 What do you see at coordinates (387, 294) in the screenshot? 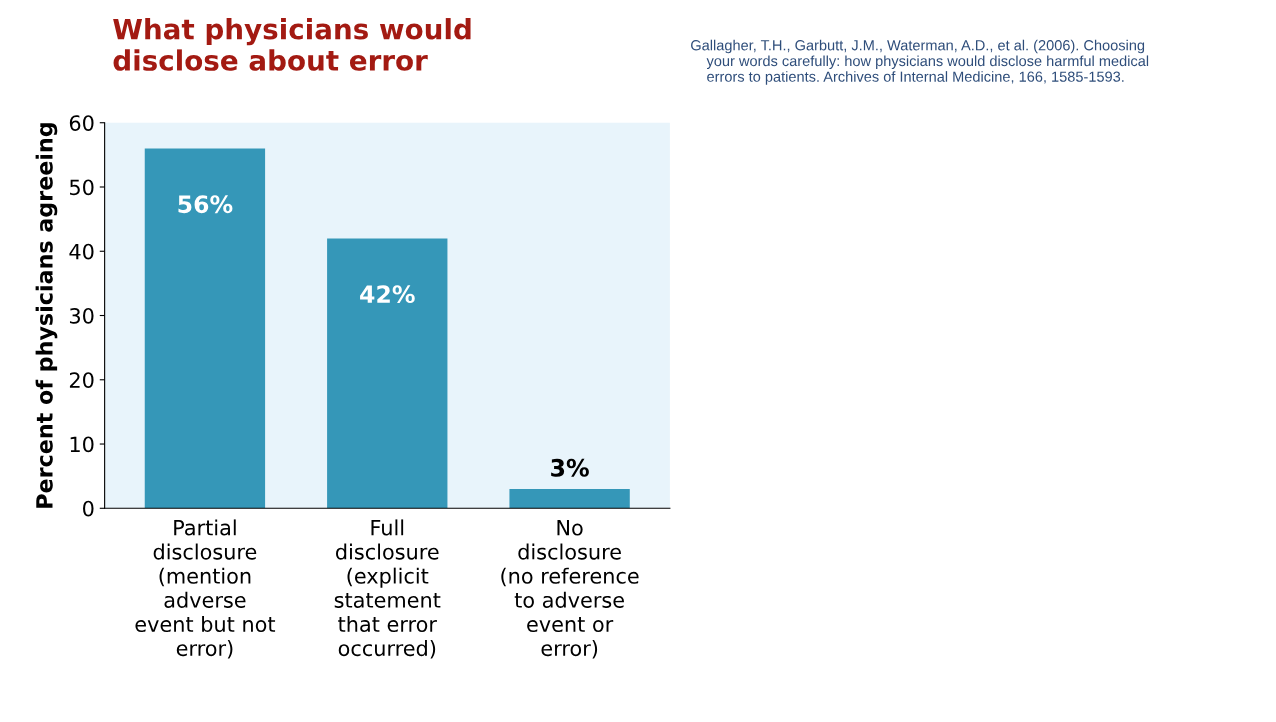
I see `data-label: 42%` at bounding box center [387, 294].